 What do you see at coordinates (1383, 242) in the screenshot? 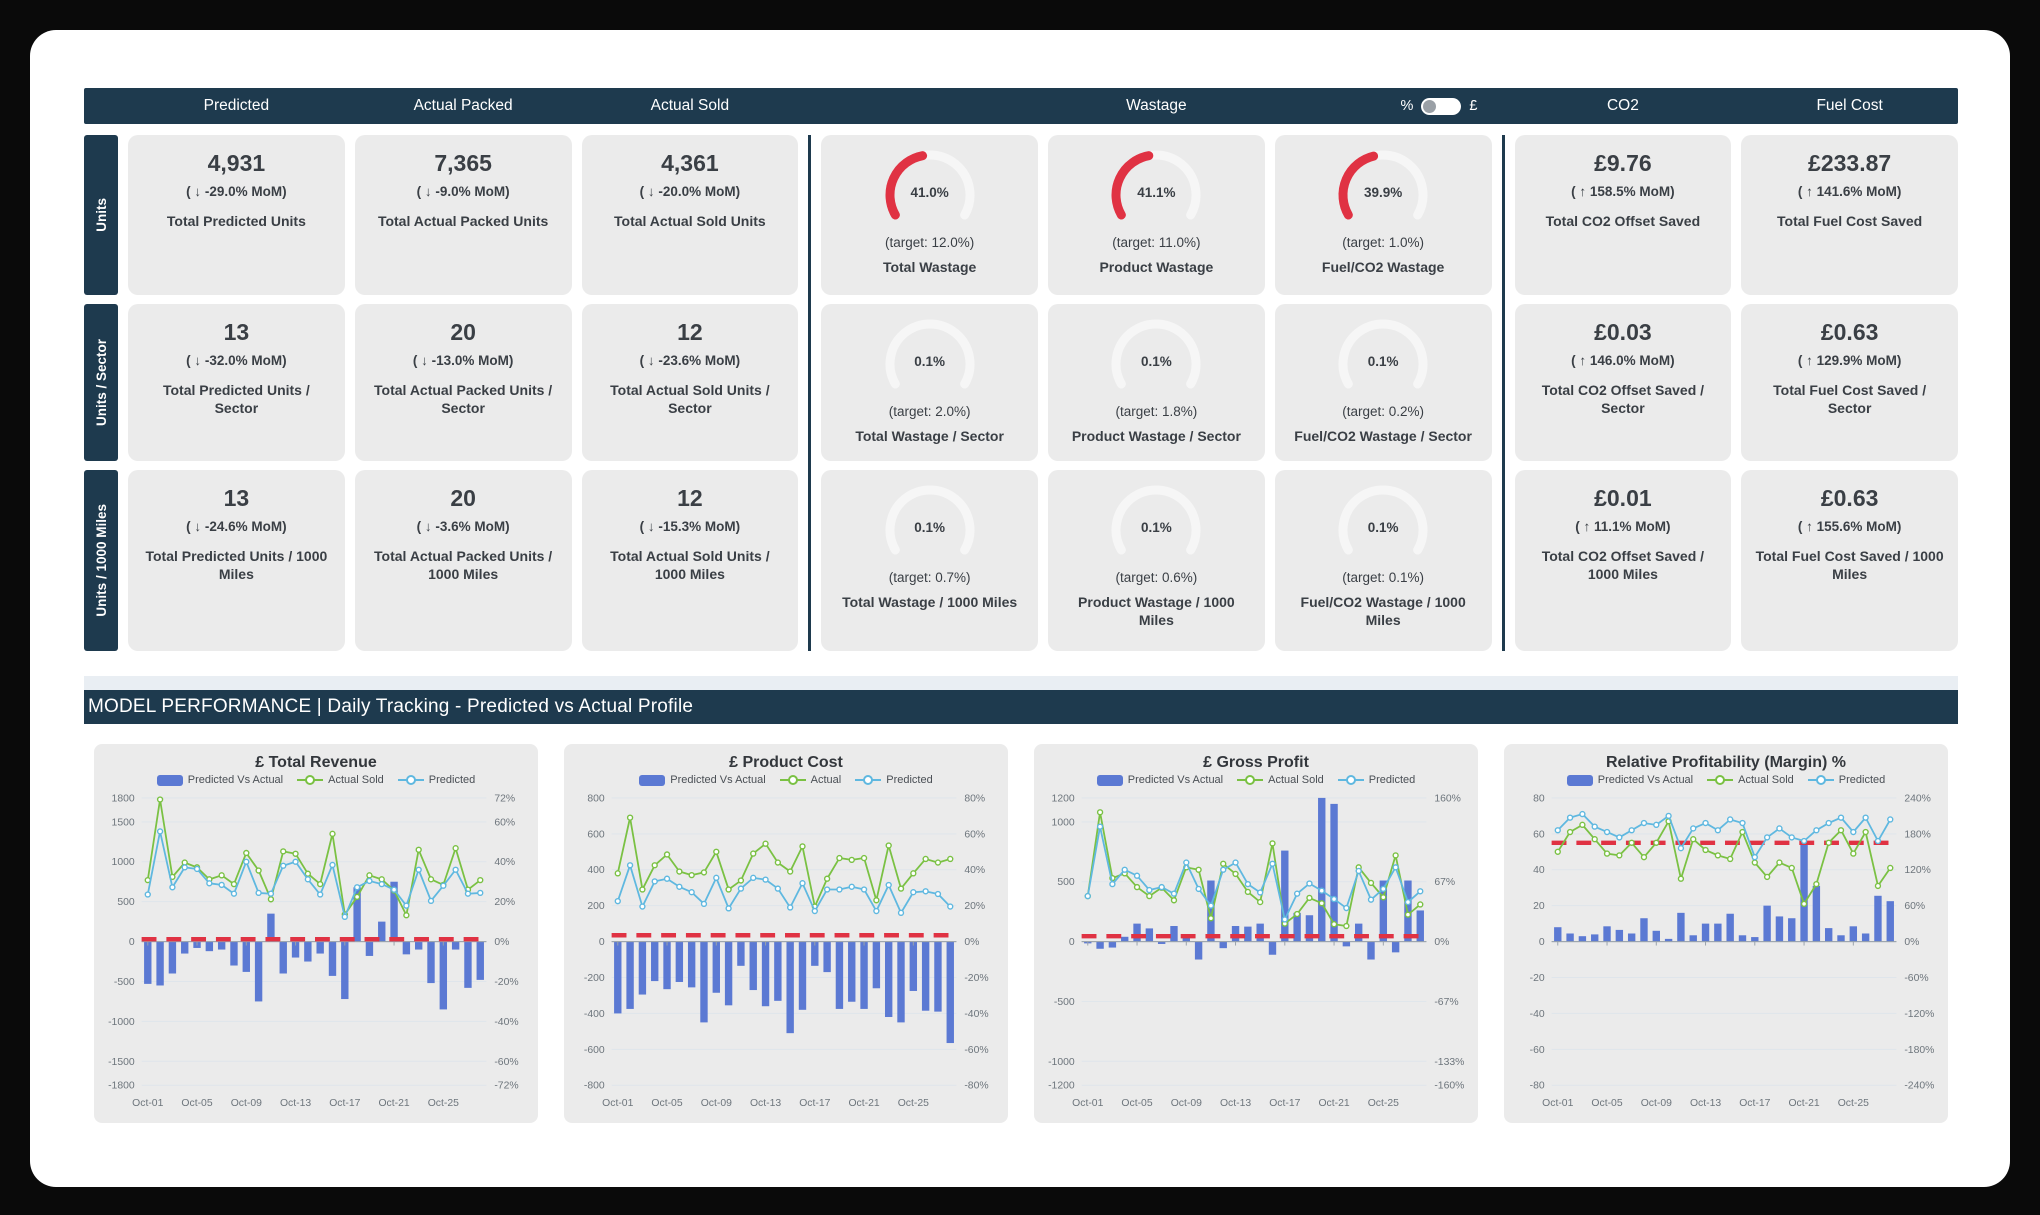
I see `gauge-target: (target: 1.0%)` at bounding box center [1383, 242].